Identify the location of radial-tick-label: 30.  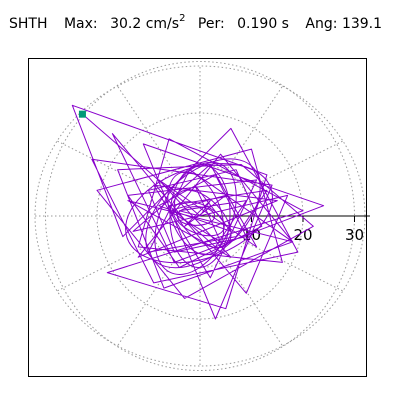
(354, 235).